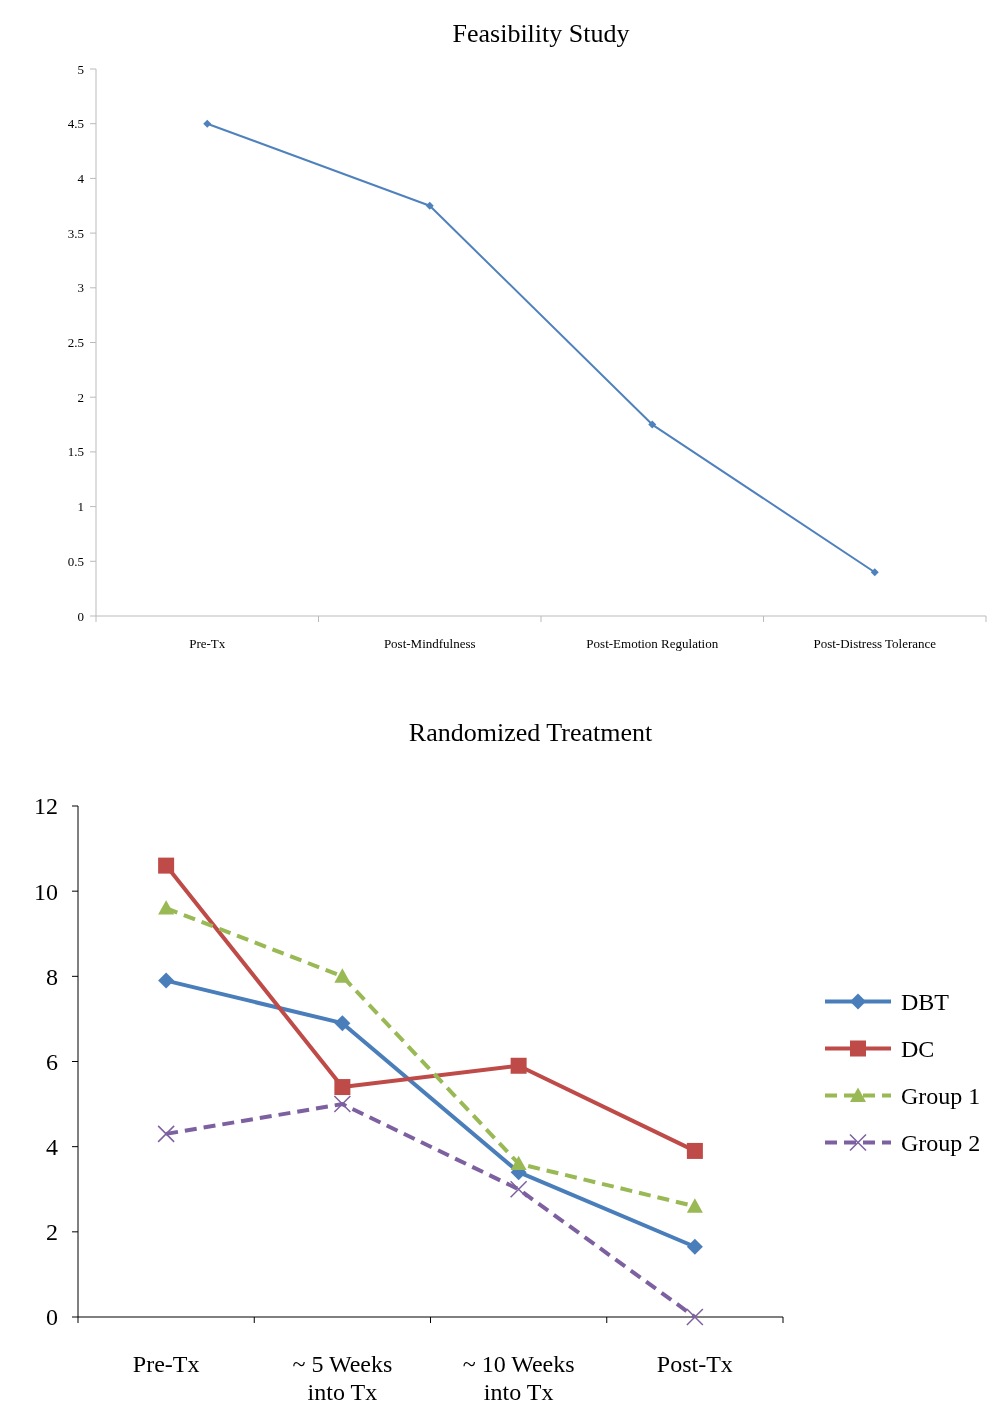 The width and height of the screenshot is (990, 1402). I want to click on x-tick-label: Post-Emotion Regulation, so click(652, 643).